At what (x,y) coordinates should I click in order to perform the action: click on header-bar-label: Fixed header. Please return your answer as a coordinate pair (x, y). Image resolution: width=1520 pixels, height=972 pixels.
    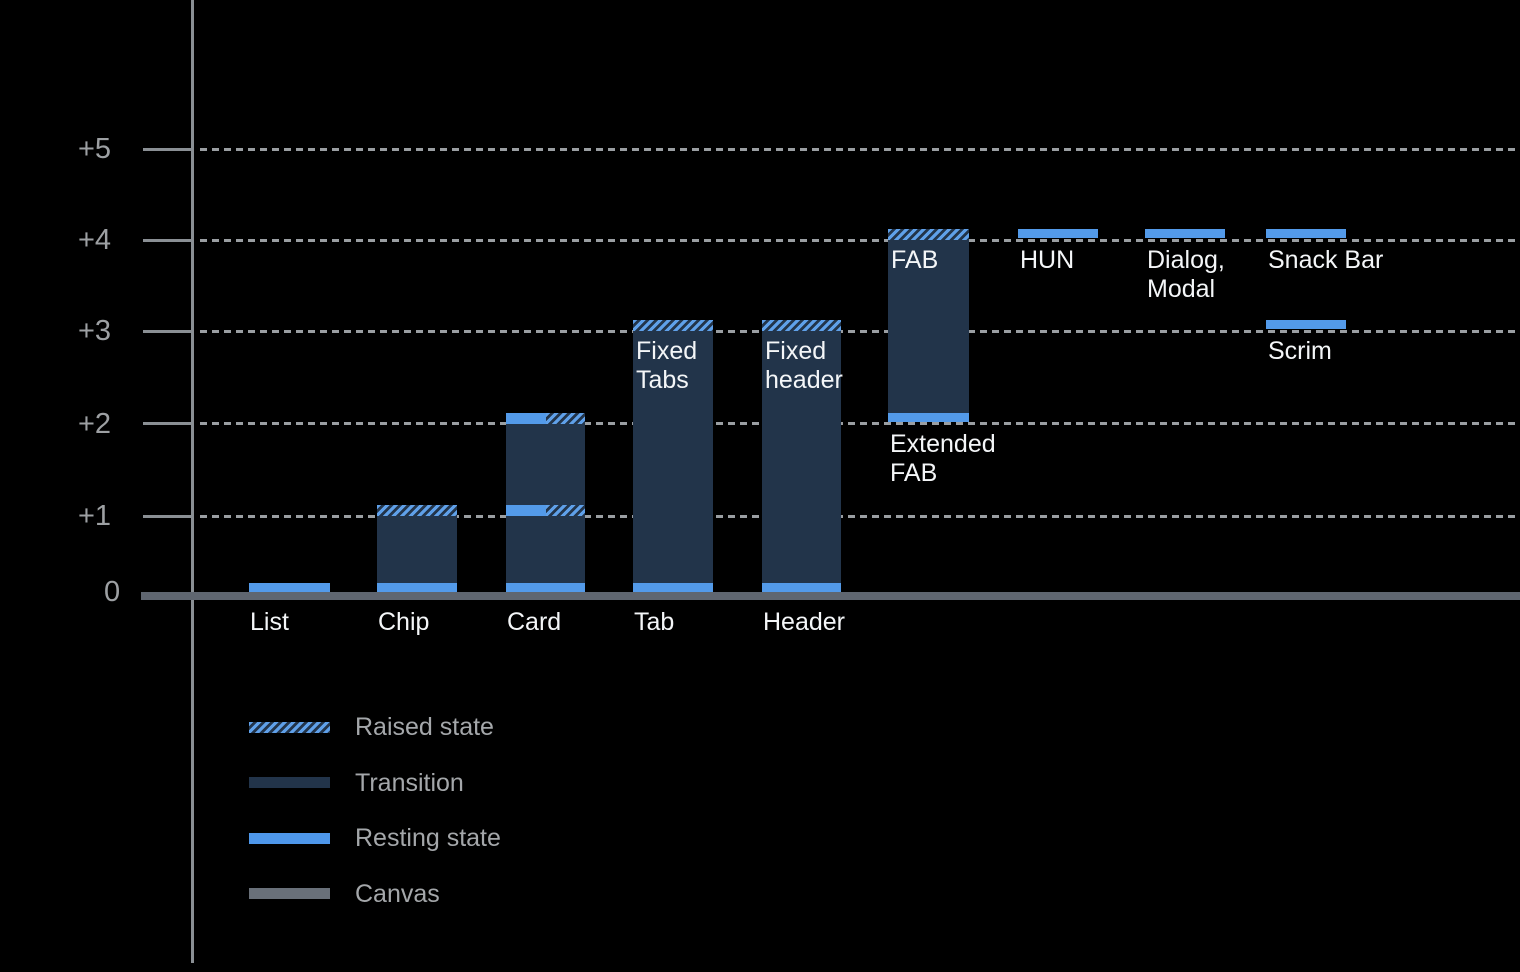
    Looking at the image, I should click on (804, 366).